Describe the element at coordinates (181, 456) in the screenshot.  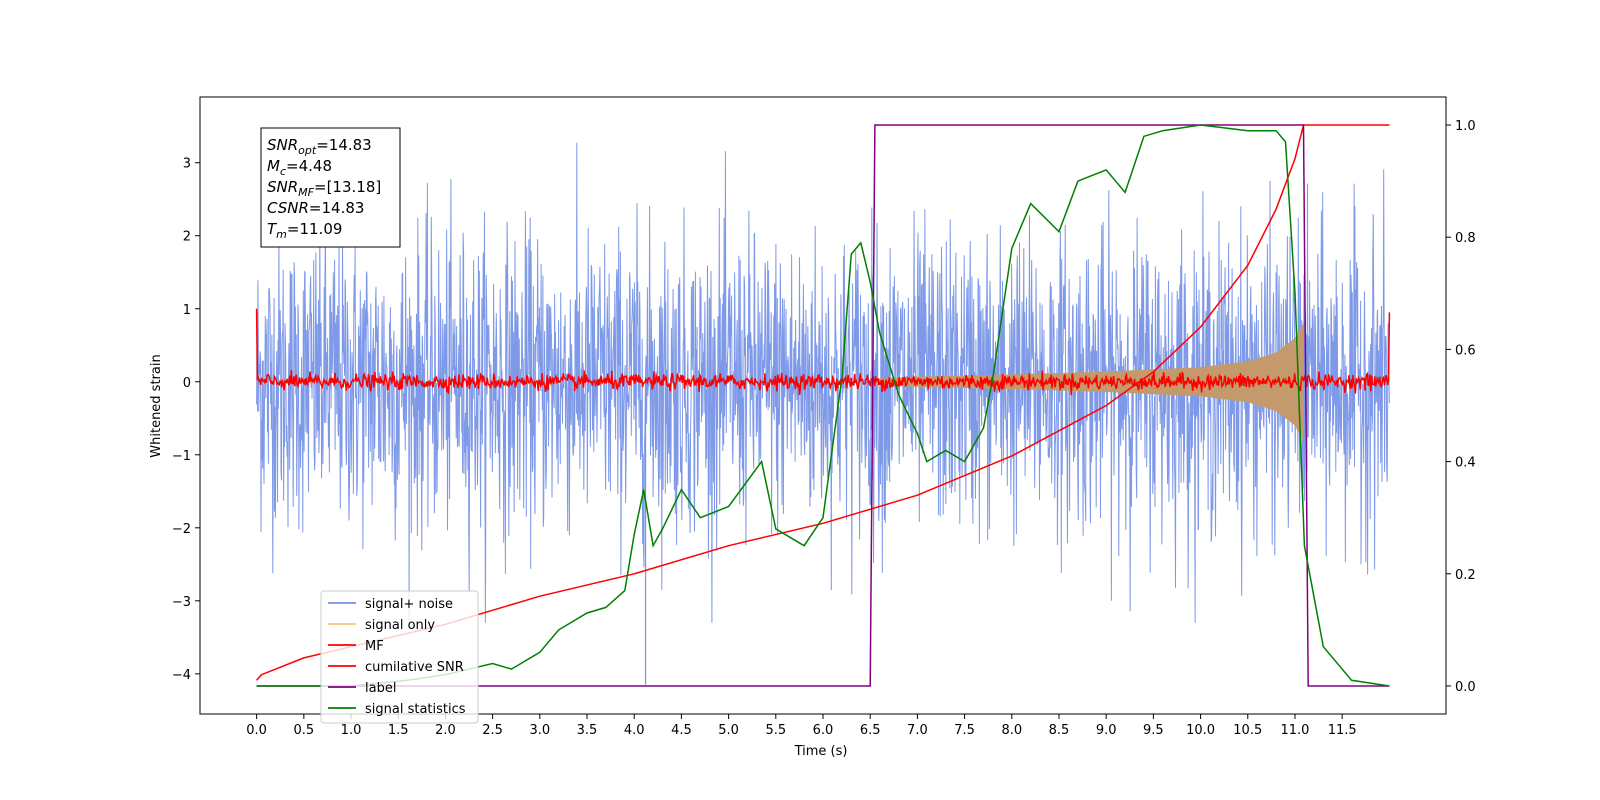
I see `y-tick-label: −1` at that location.